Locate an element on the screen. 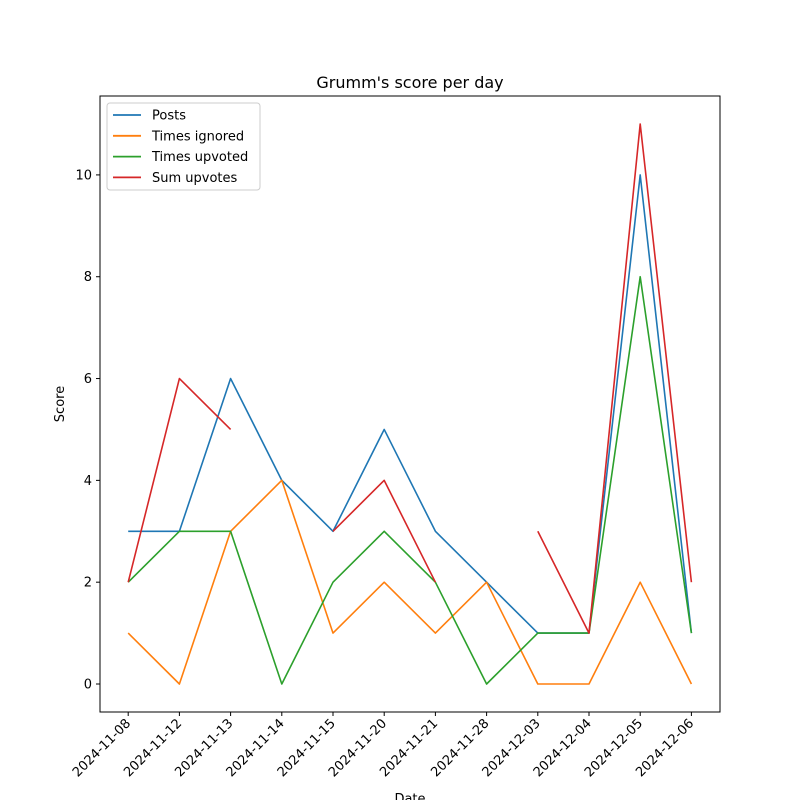  legend-label: Sum upvotes is located at coordinates (195, 178).